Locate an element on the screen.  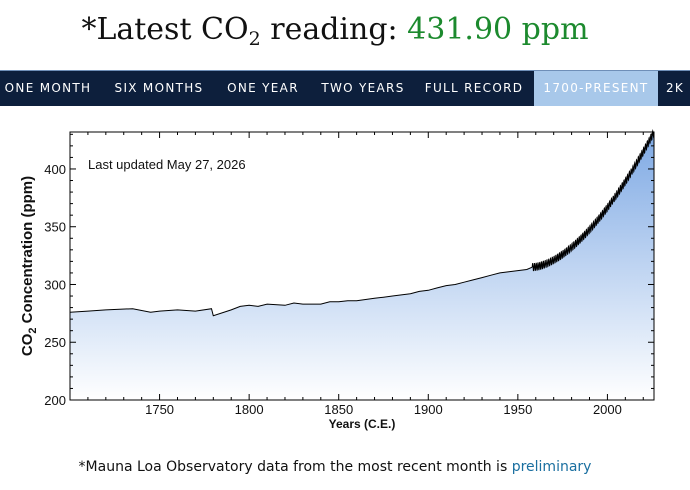
latest-reading-headline: *Latest CO2 reading: 431.90 ppm is located at coordinates (335, 31).